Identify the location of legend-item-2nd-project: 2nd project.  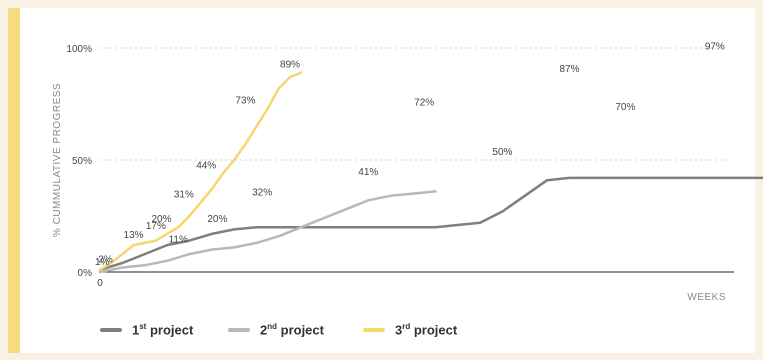
(276, 329).